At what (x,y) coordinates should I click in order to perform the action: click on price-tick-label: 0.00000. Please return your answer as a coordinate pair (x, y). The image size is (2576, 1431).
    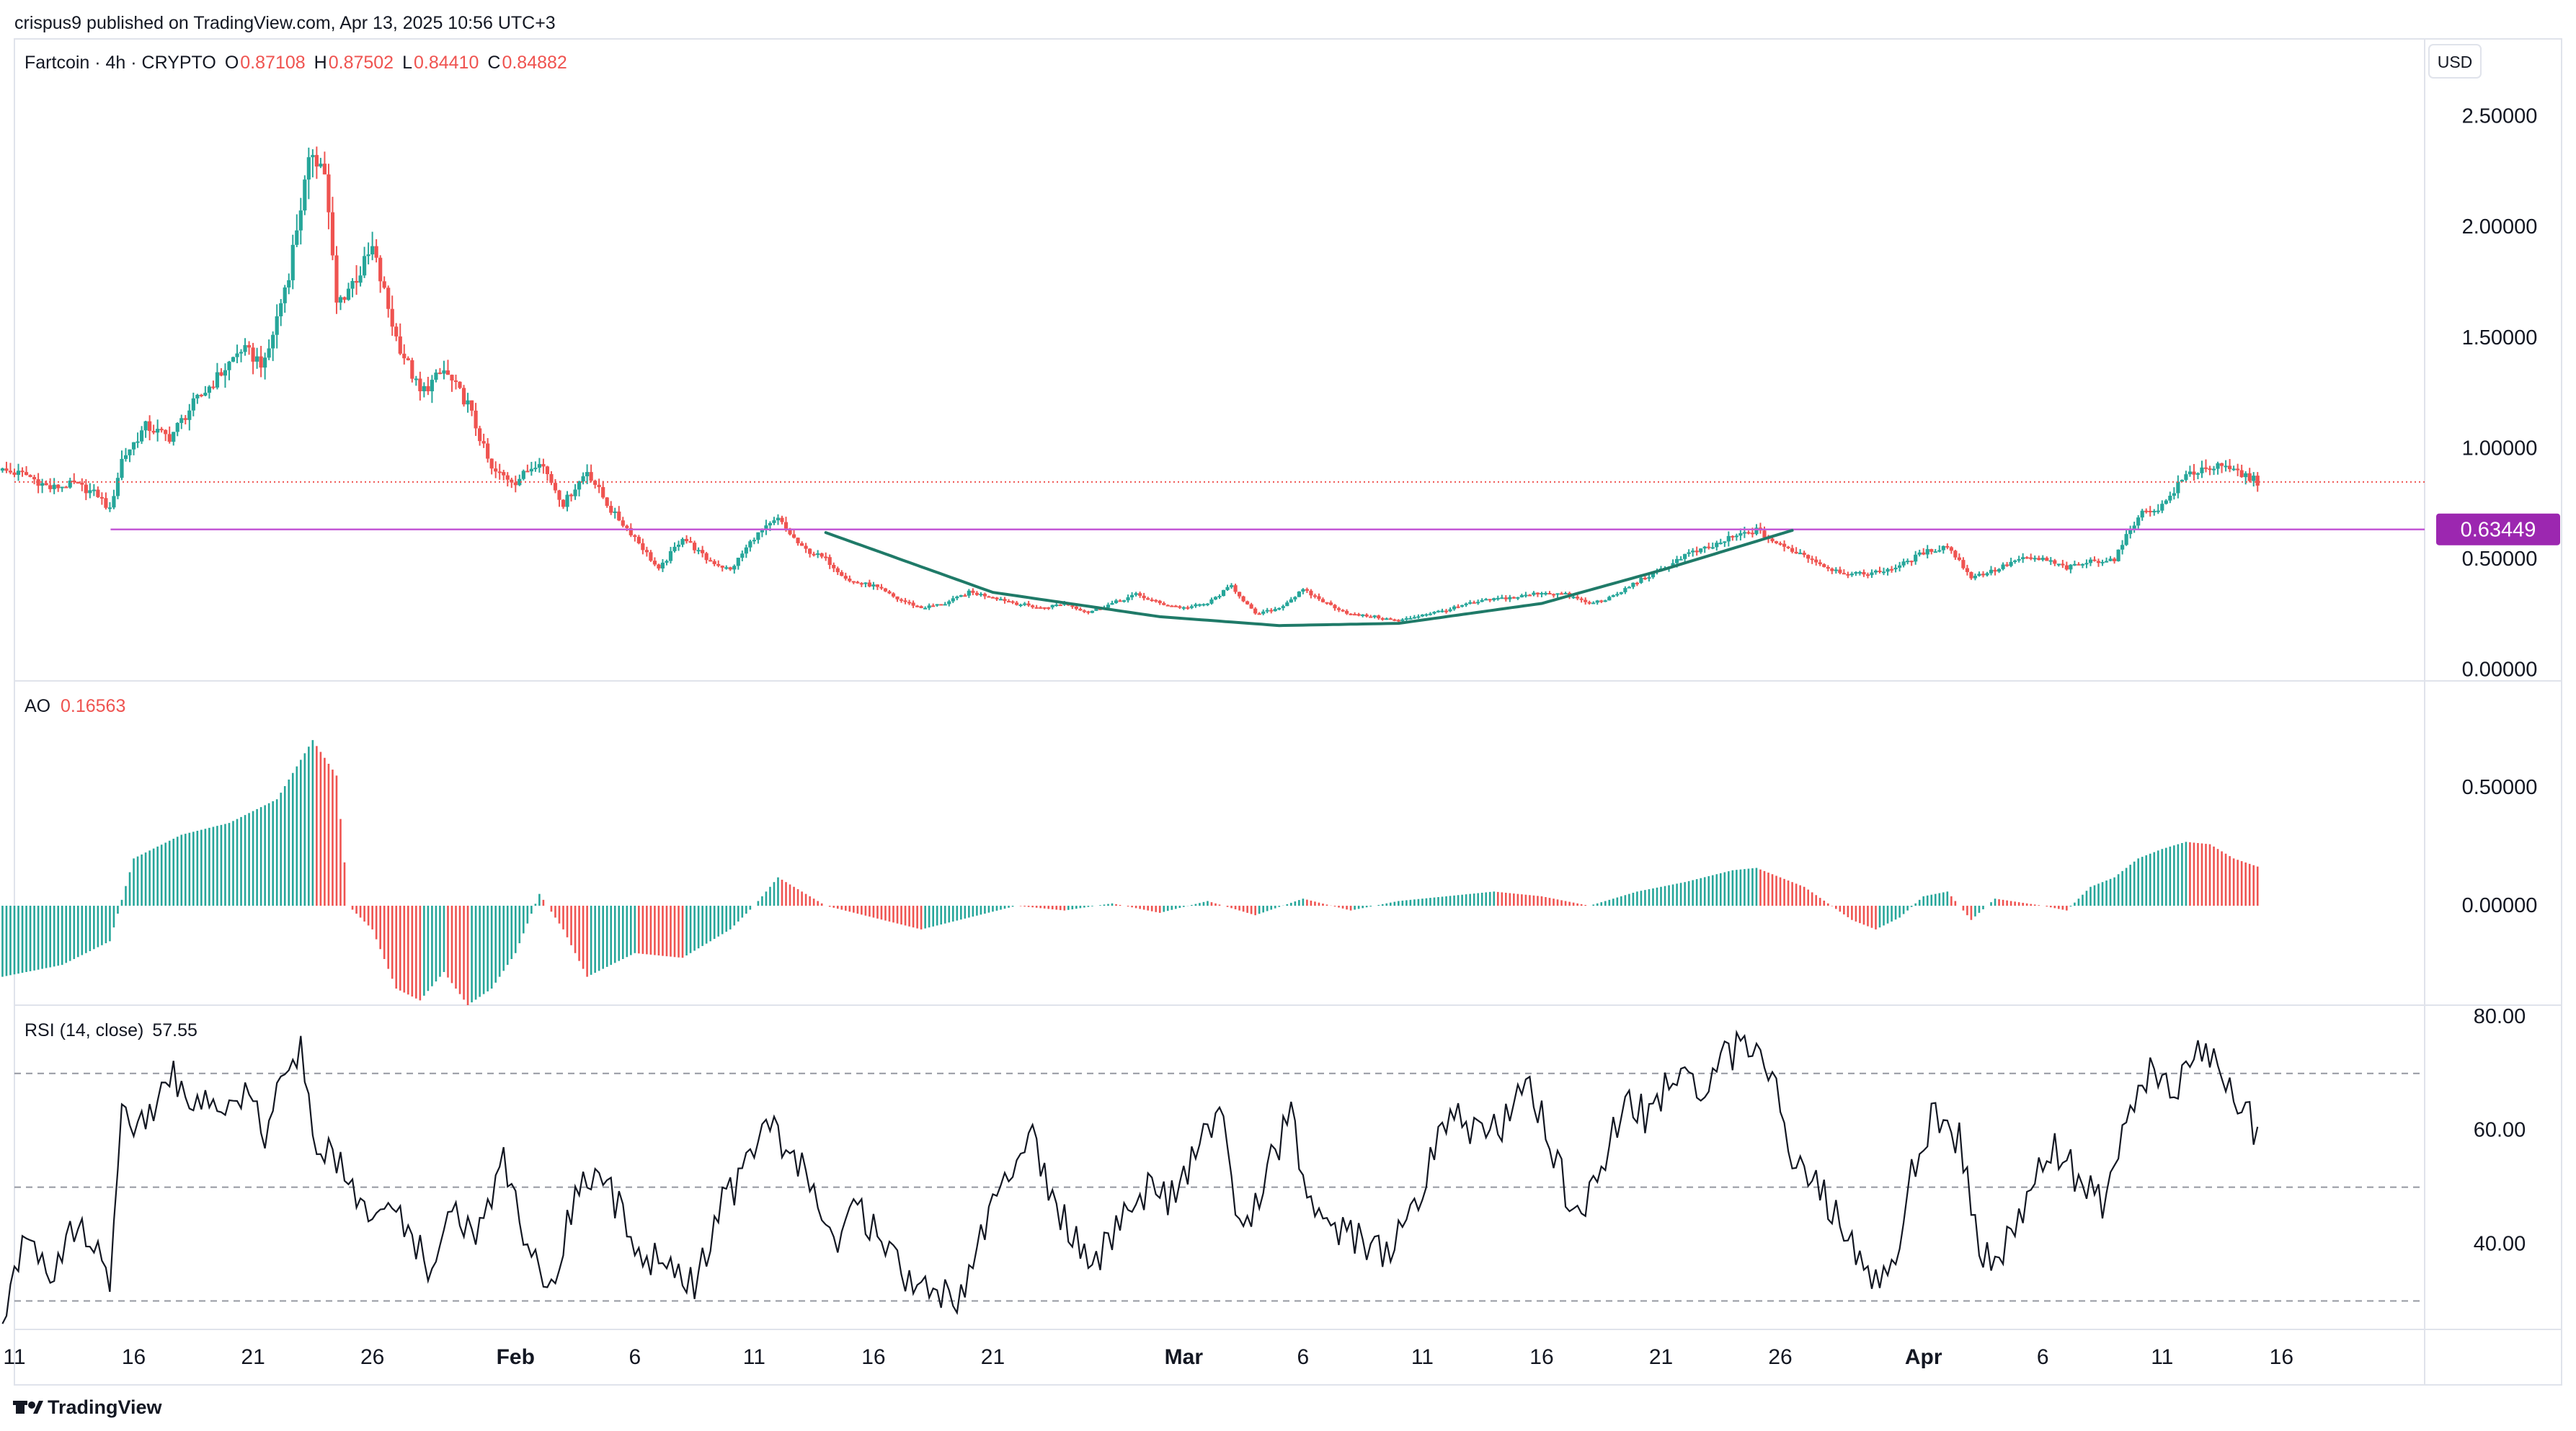
    Looking at the image, I should click on (2500, 670).